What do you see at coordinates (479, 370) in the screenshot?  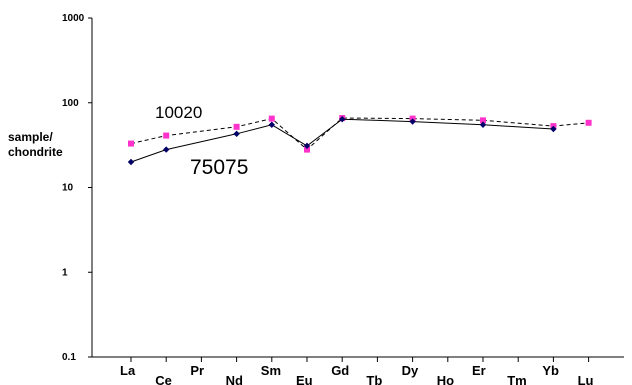 I see `x-tick-label: Er` at bounding box center [479, 370].